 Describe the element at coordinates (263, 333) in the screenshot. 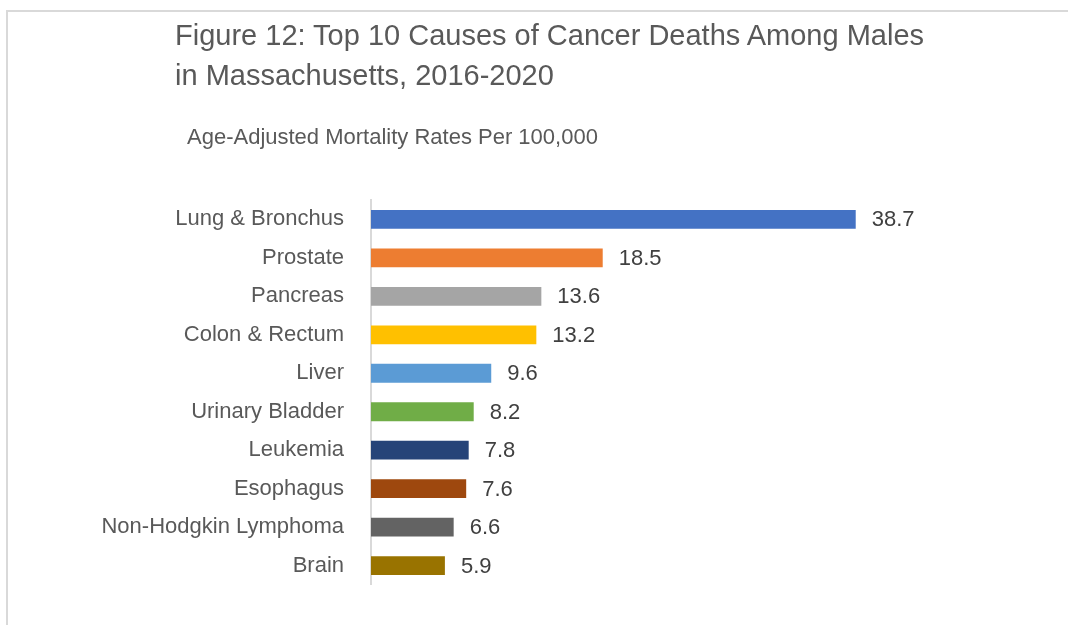

I see `y-tick-label: Colon & Rectum` at that location.